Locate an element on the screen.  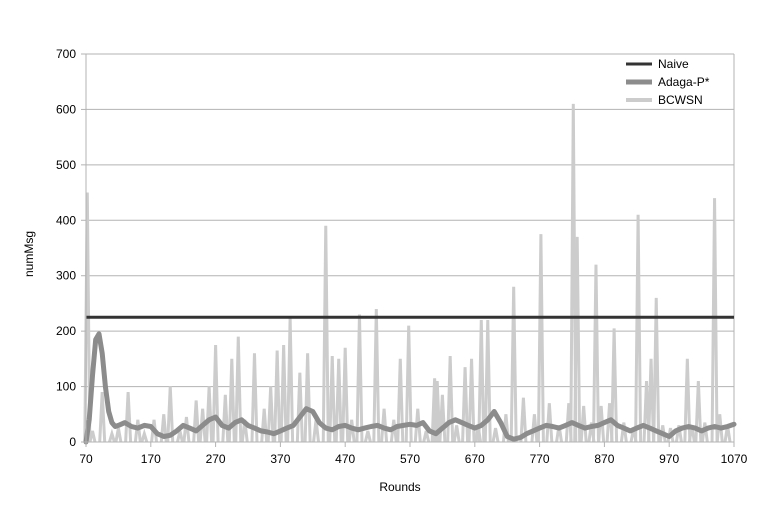
y-tick-label: 400 is located at coordinates (66, 220).